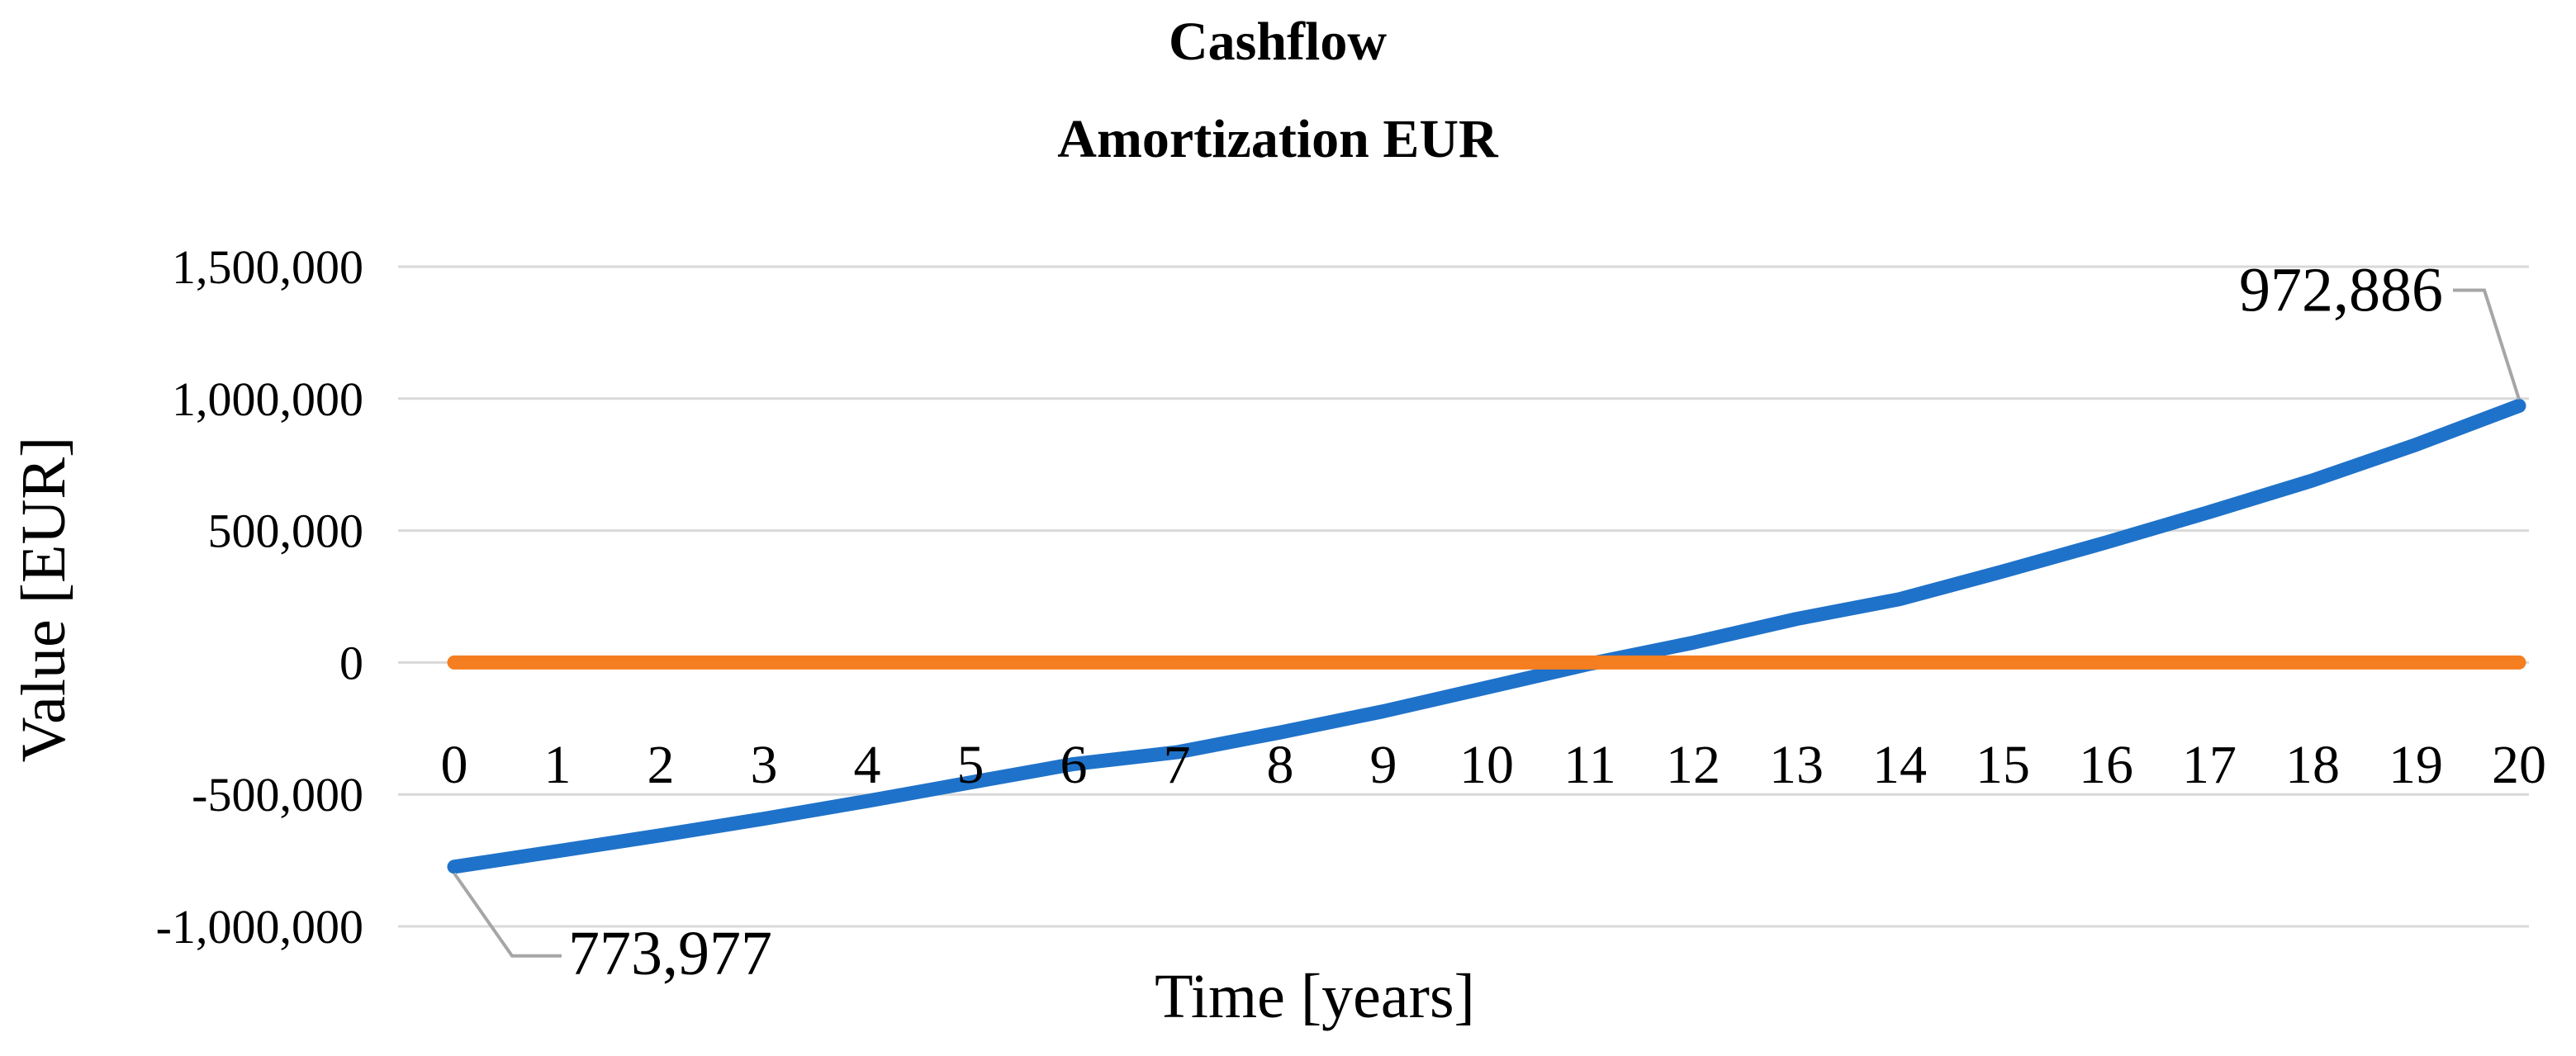 The width and height of the screenshot is (2576, 1056). I want to click on x-tick-label: 11, so click(1589, 765).